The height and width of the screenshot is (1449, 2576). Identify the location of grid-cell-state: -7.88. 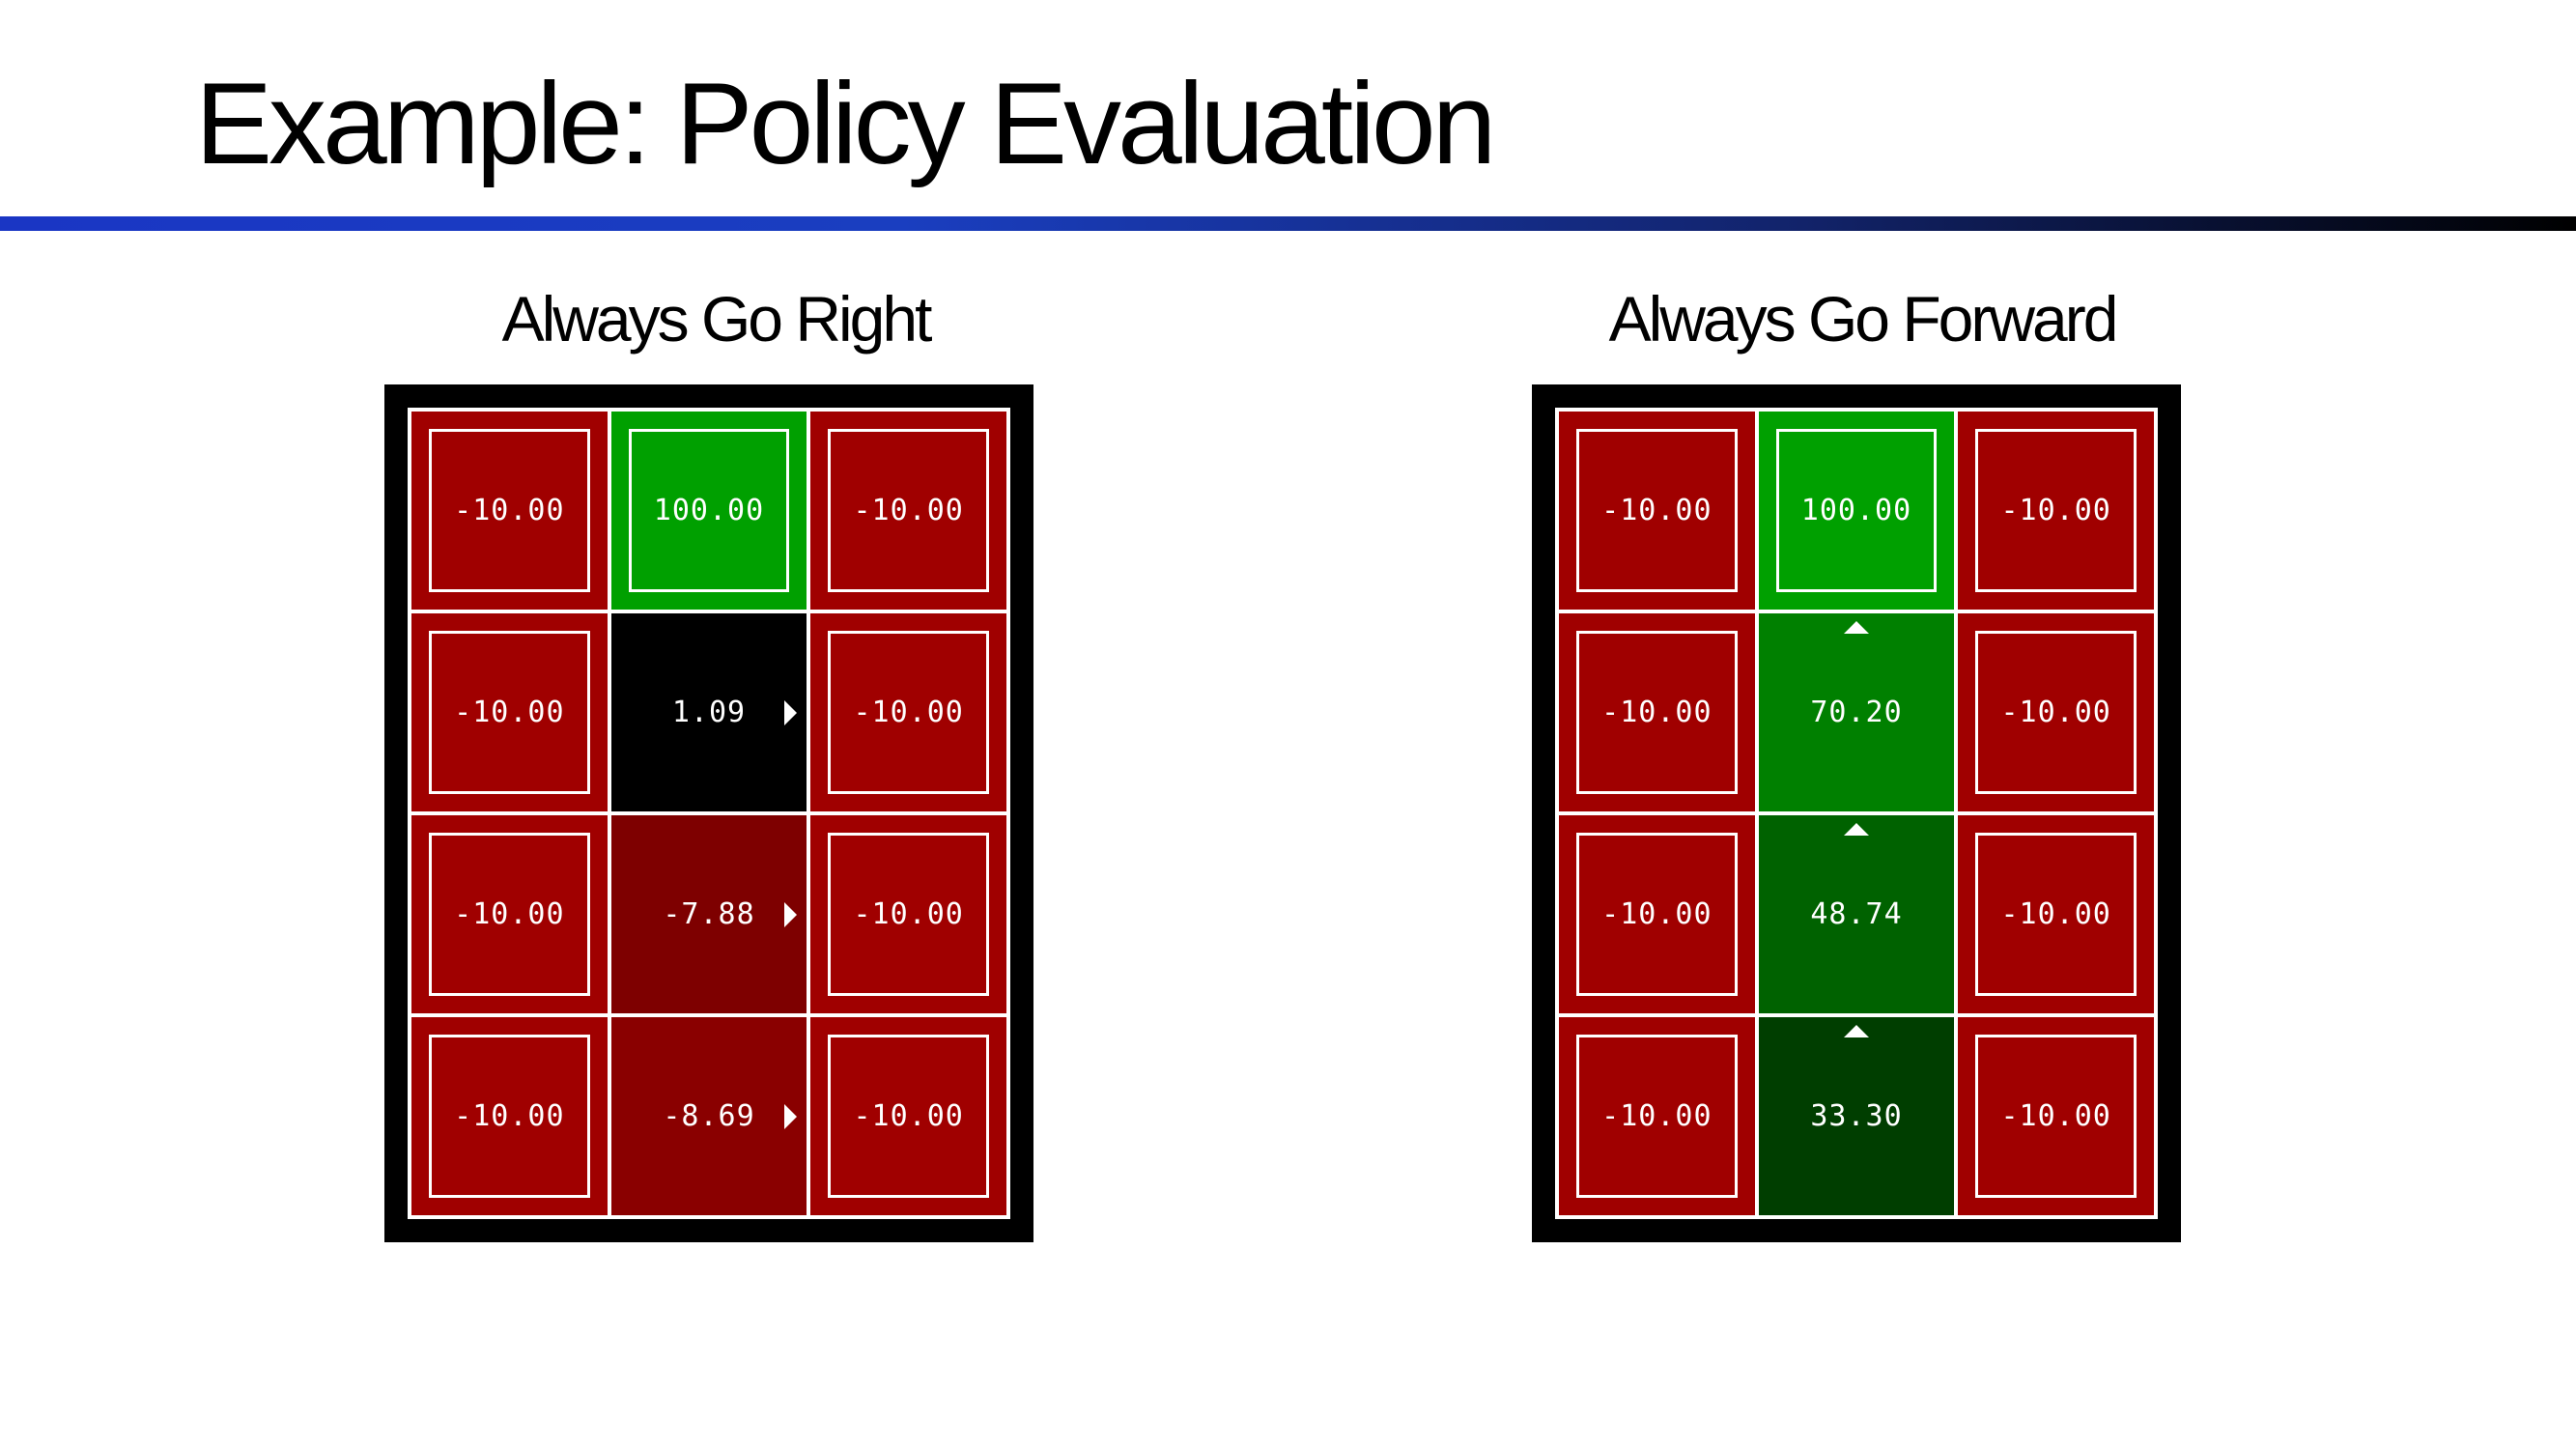
(708, 914).